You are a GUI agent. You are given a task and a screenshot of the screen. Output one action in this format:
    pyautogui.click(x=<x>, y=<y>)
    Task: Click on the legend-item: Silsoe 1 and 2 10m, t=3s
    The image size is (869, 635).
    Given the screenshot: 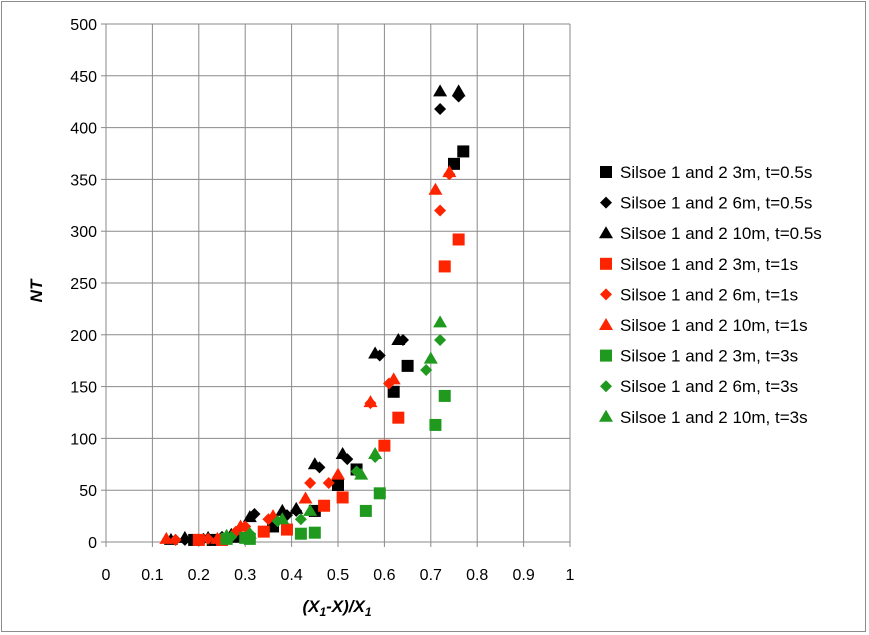 What is the action you would take?
    pyautogui.click(x=703, y=417)
    